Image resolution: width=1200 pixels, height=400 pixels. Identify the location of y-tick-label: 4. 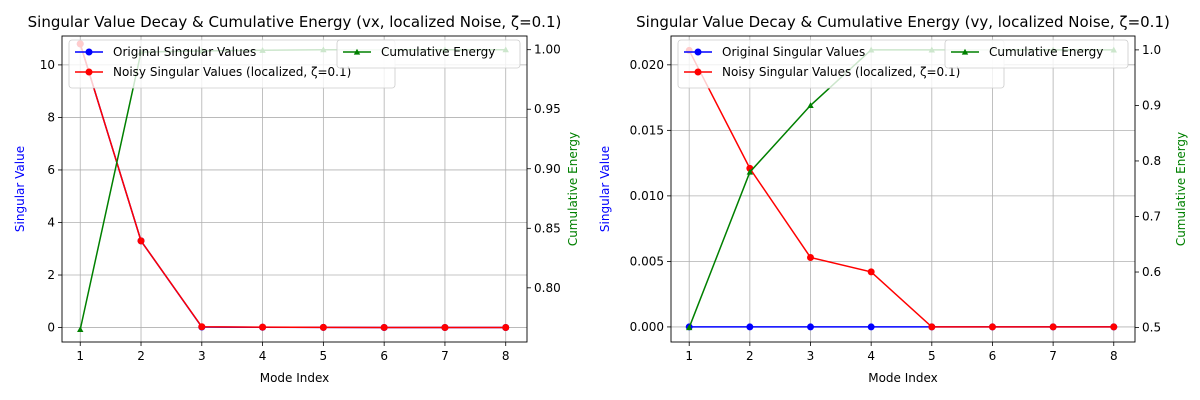
(51, 222).